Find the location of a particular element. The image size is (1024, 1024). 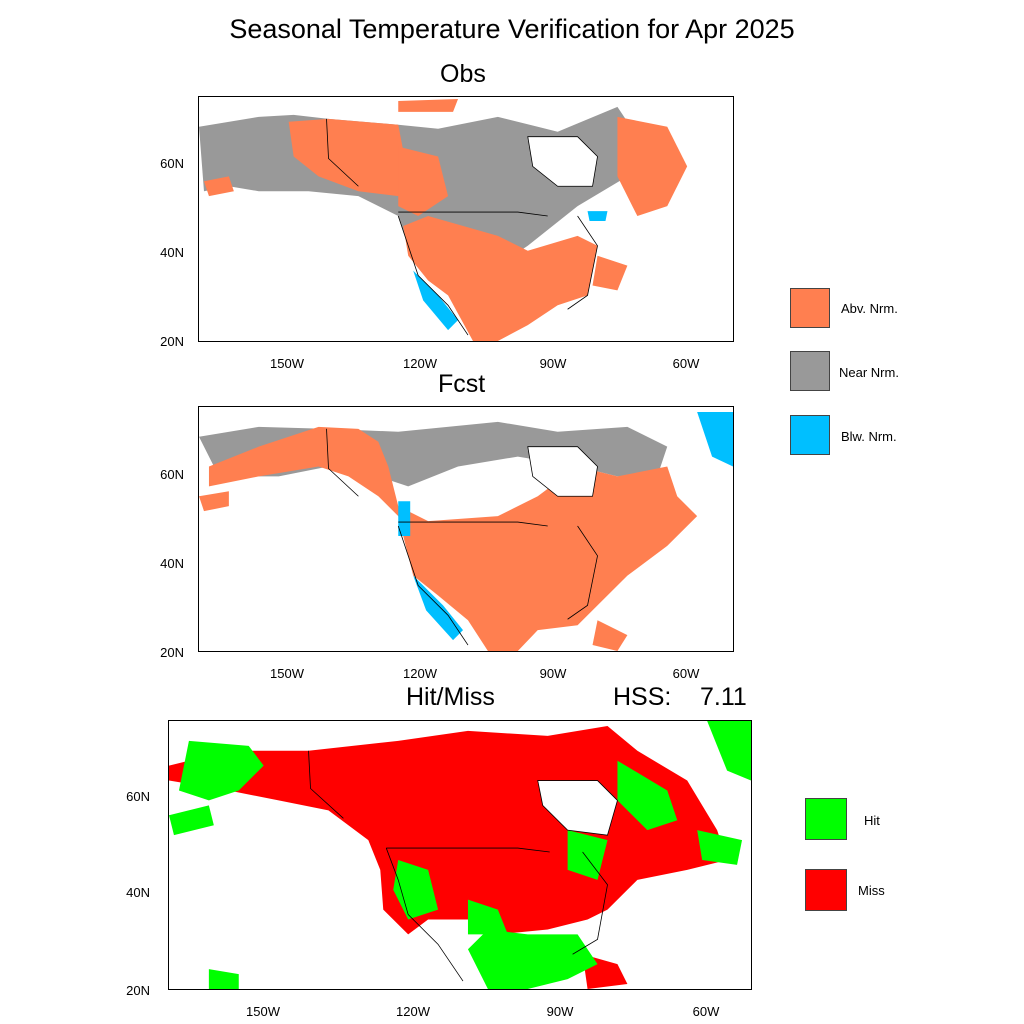

hitmiss-coastlines is located at coordinates (463, 866).